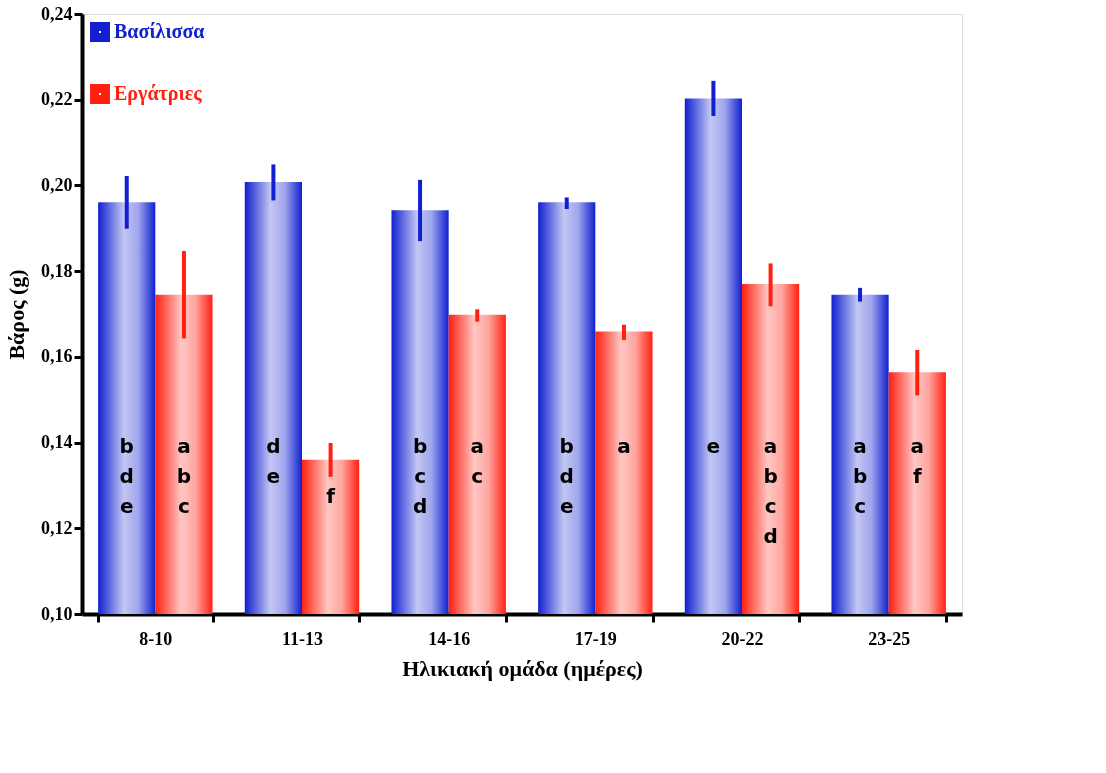  I want to click on data-label: f, so click(331, 495).